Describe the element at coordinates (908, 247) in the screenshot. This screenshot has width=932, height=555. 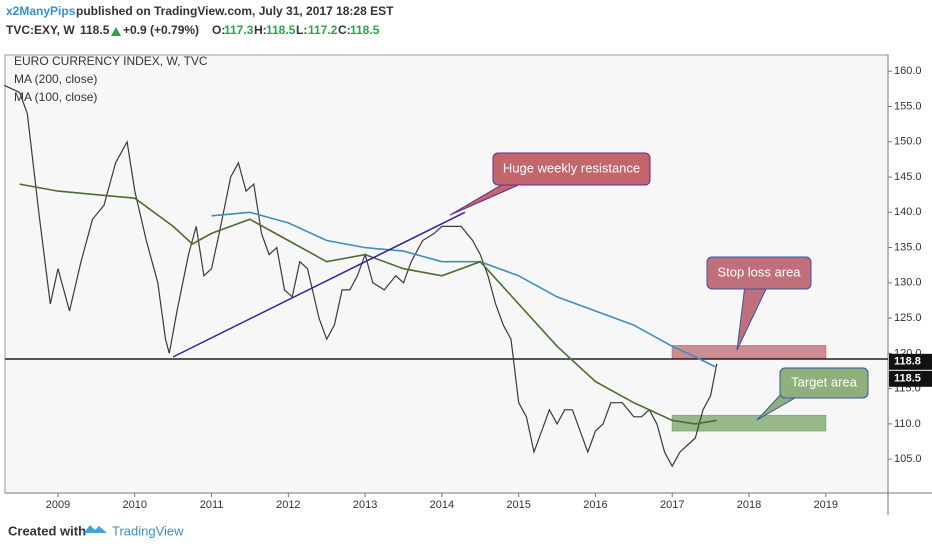
I see `y-tick-label: 135.0` at that location.